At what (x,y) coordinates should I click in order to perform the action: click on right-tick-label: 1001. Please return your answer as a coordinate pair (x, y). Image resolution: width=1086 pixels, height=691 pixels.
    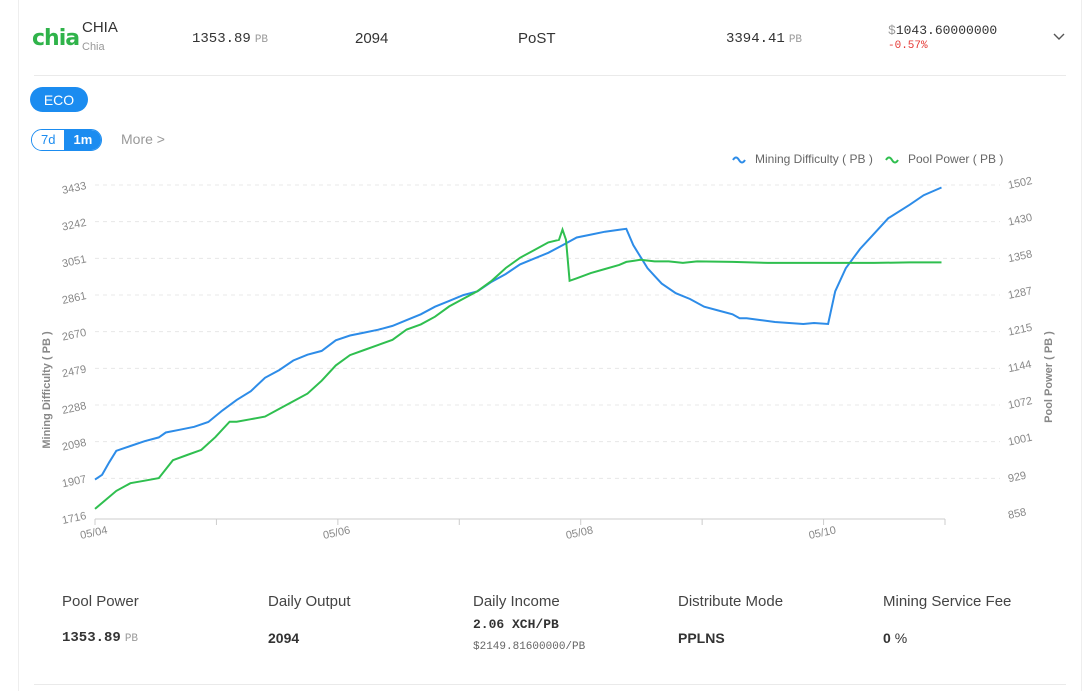
    Looking at the image, I should click on (1020, 440).